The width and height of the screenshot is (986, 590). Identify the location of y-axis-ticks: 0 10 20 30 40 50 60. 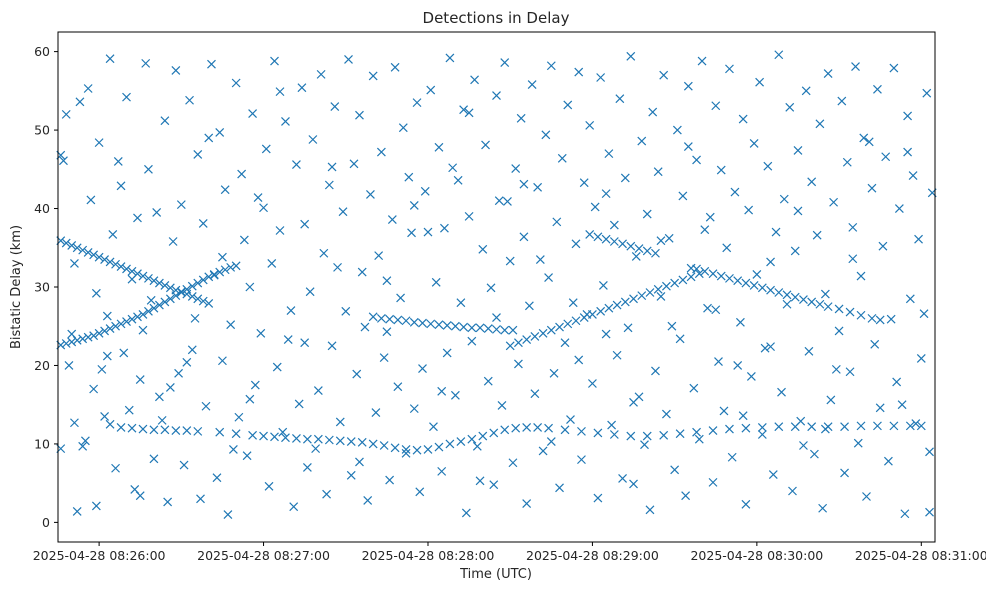
(46, 287).